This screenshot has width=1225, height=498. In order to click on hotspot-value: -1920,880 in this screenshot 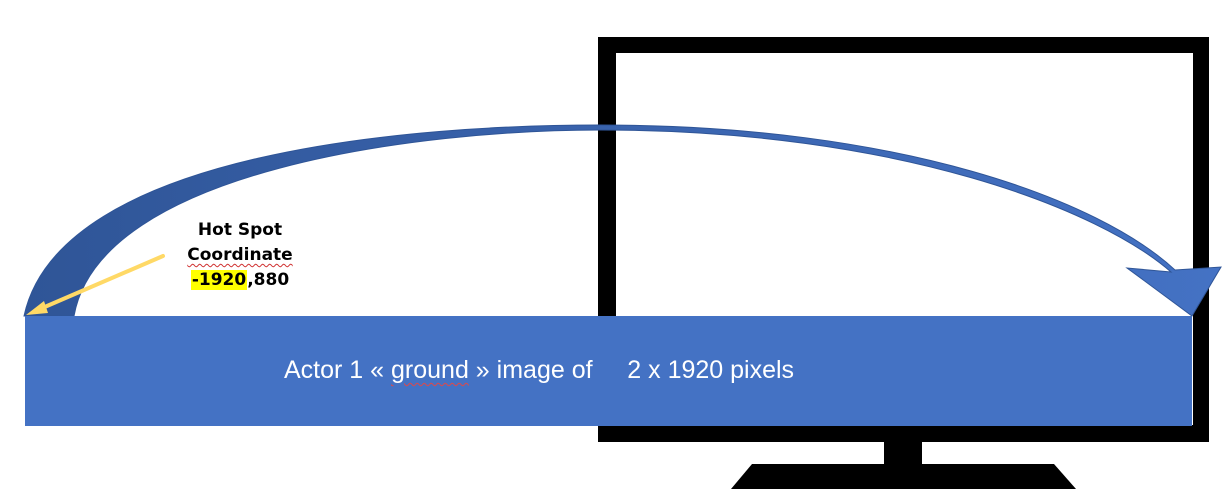, I will do `click(240, 280)`.